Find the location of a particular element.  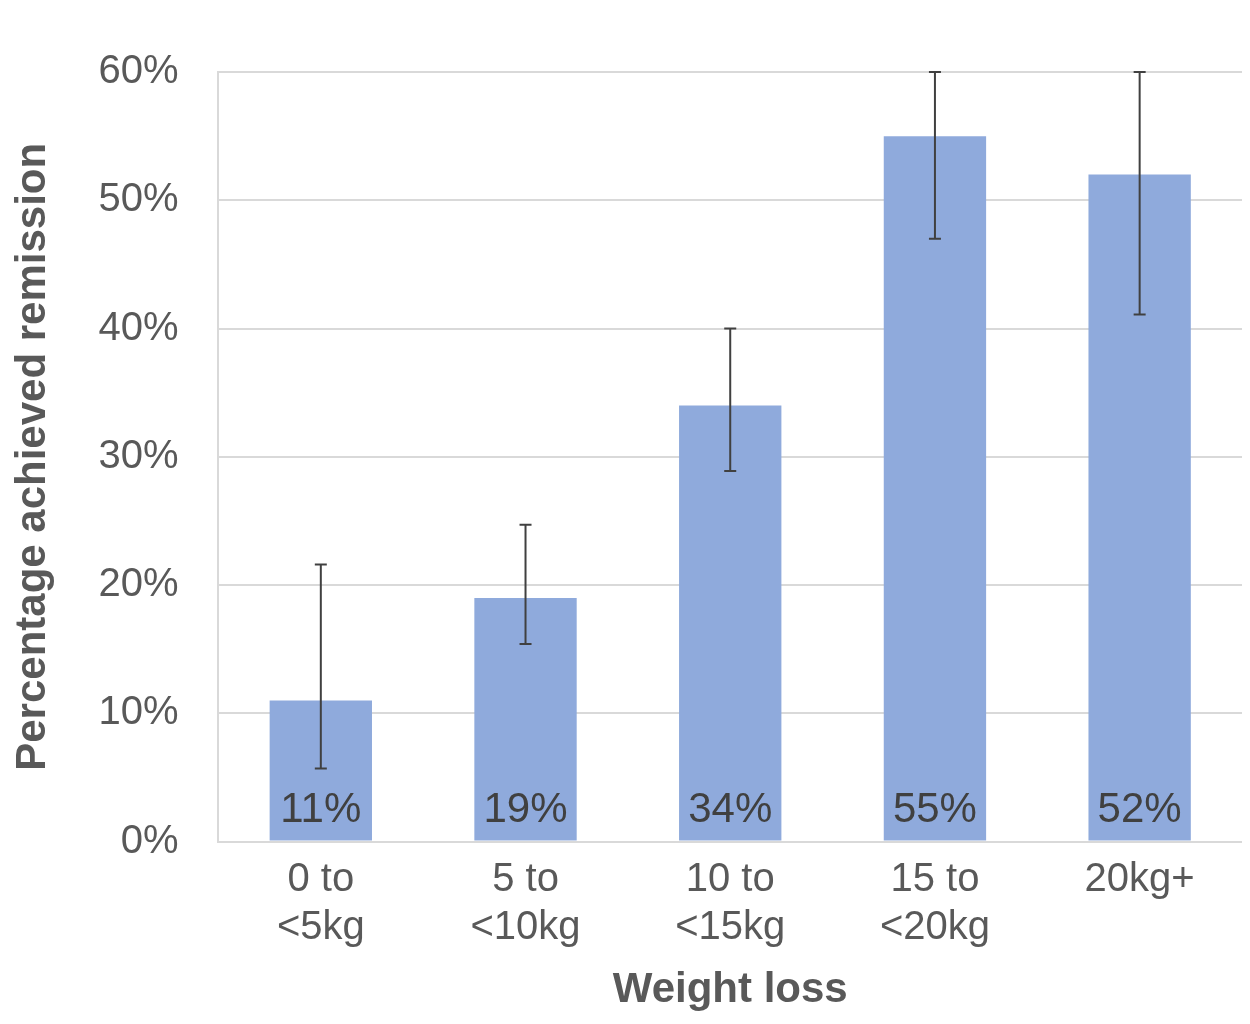

y-tick-label: 60% is located at coordinates (138, 69).